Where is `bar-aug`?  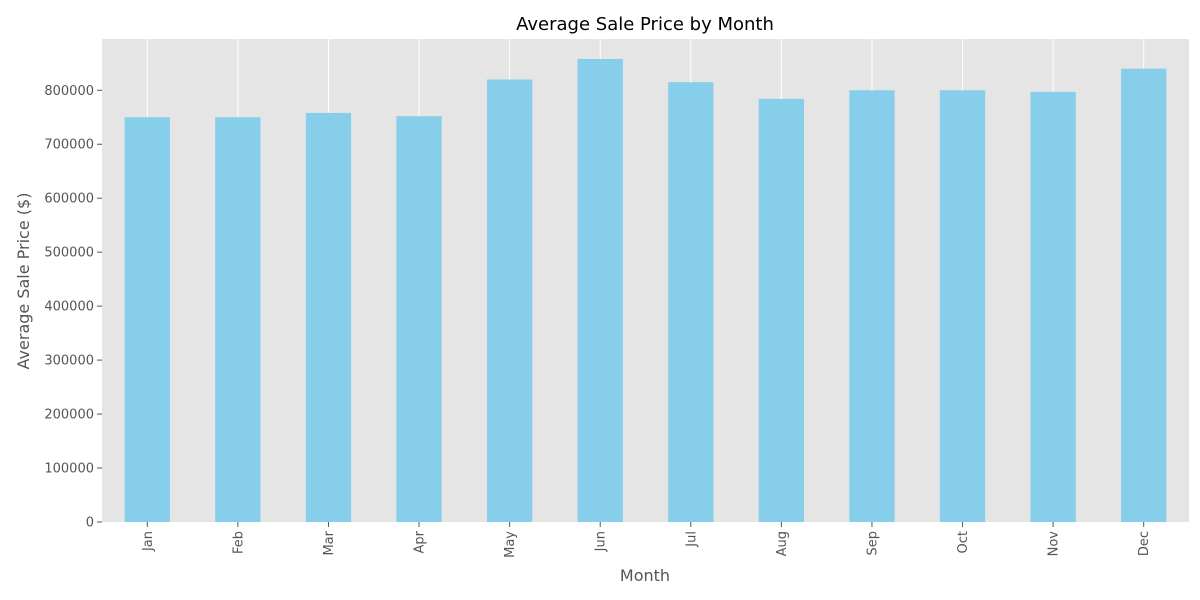 bar-aug is located at coordinates (781, 310).